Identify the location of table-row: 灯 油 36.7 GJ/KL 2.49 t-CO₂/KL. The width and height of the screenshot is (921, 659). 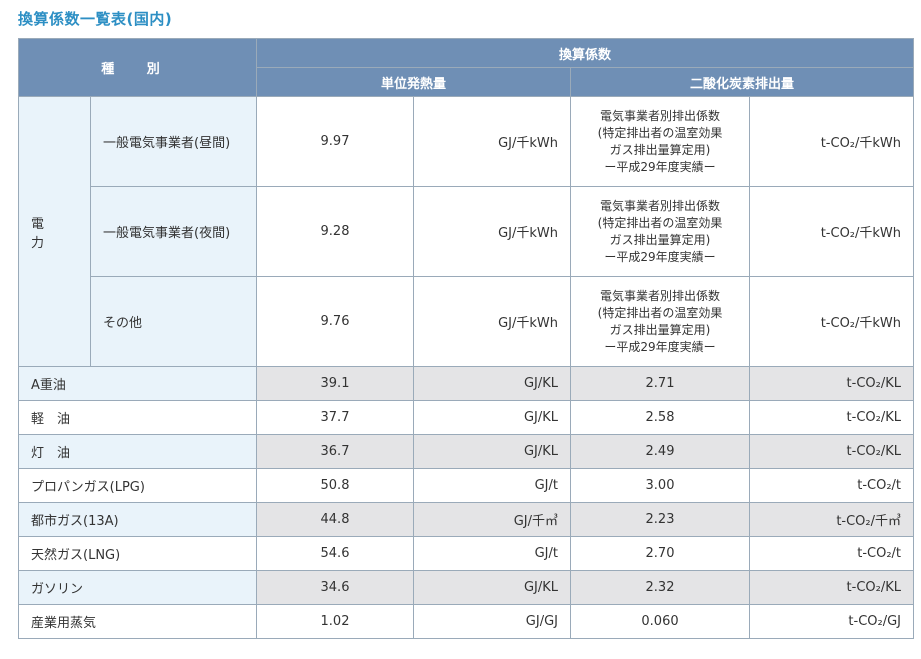
(466, 451).